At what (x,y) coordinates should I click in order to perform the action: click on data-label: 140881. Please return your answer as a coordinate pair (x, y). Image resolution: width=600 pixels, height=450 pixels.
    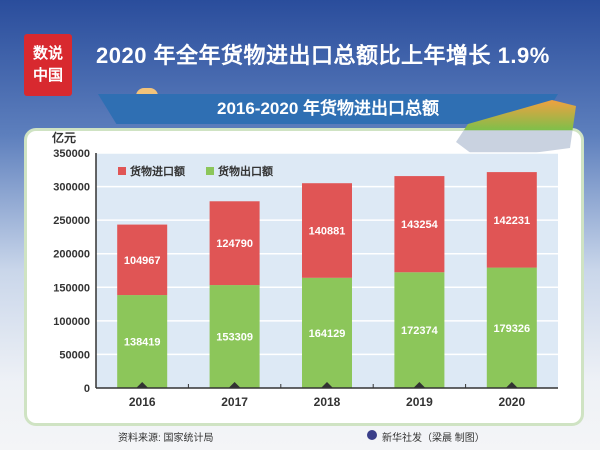
    Looking at the image, I should click on (327, 232).